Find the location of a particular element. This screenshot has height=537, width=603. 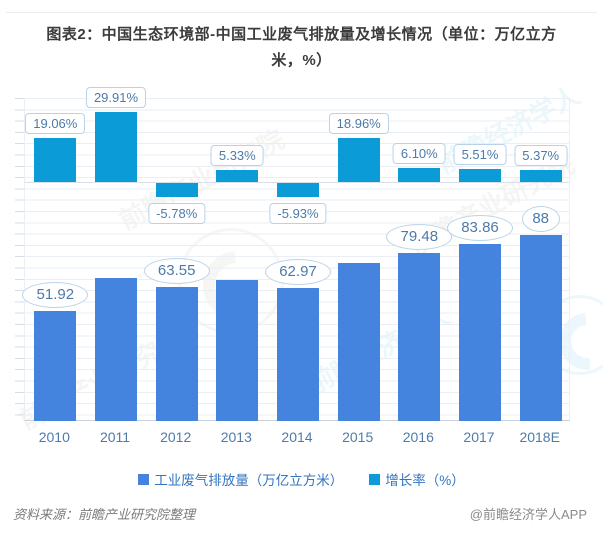

bar-growth-2015 is located at coordinates (358, 159).